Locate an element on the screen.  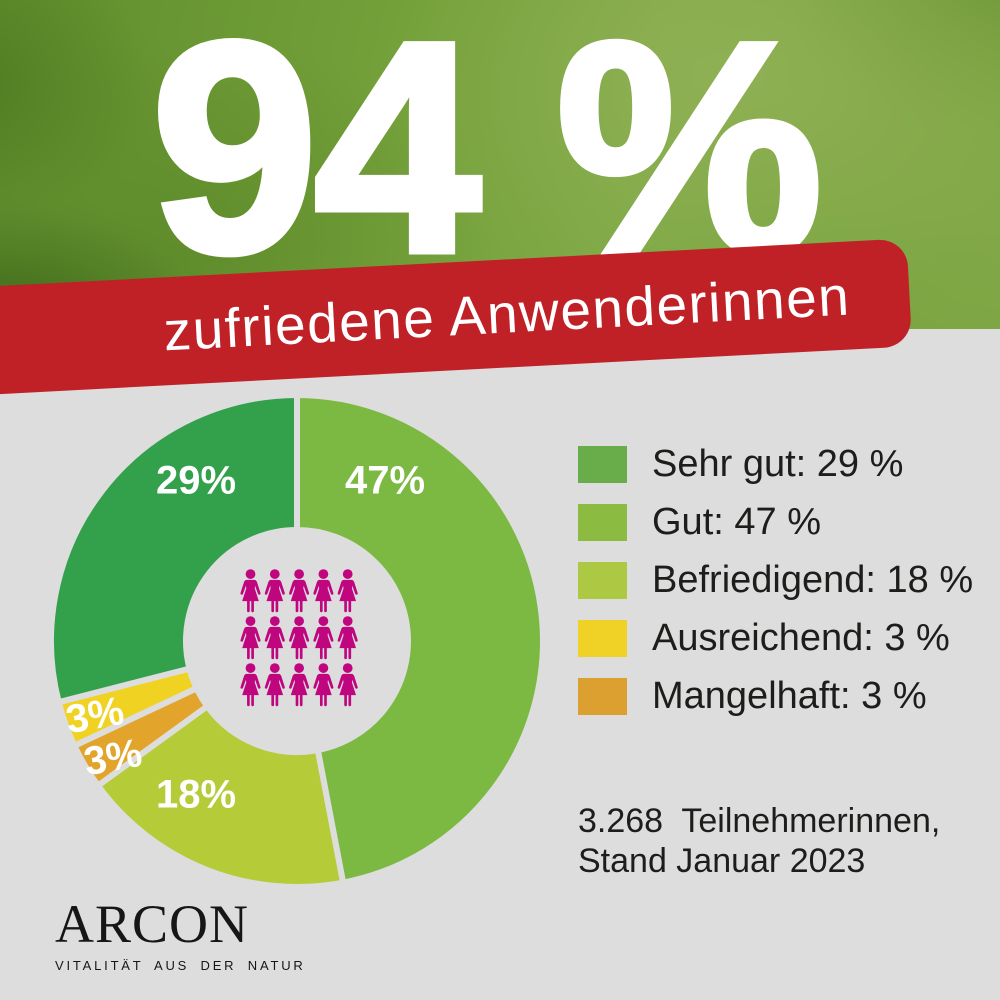
slice-label-gut: 47% is located at coordinates (385, 480).